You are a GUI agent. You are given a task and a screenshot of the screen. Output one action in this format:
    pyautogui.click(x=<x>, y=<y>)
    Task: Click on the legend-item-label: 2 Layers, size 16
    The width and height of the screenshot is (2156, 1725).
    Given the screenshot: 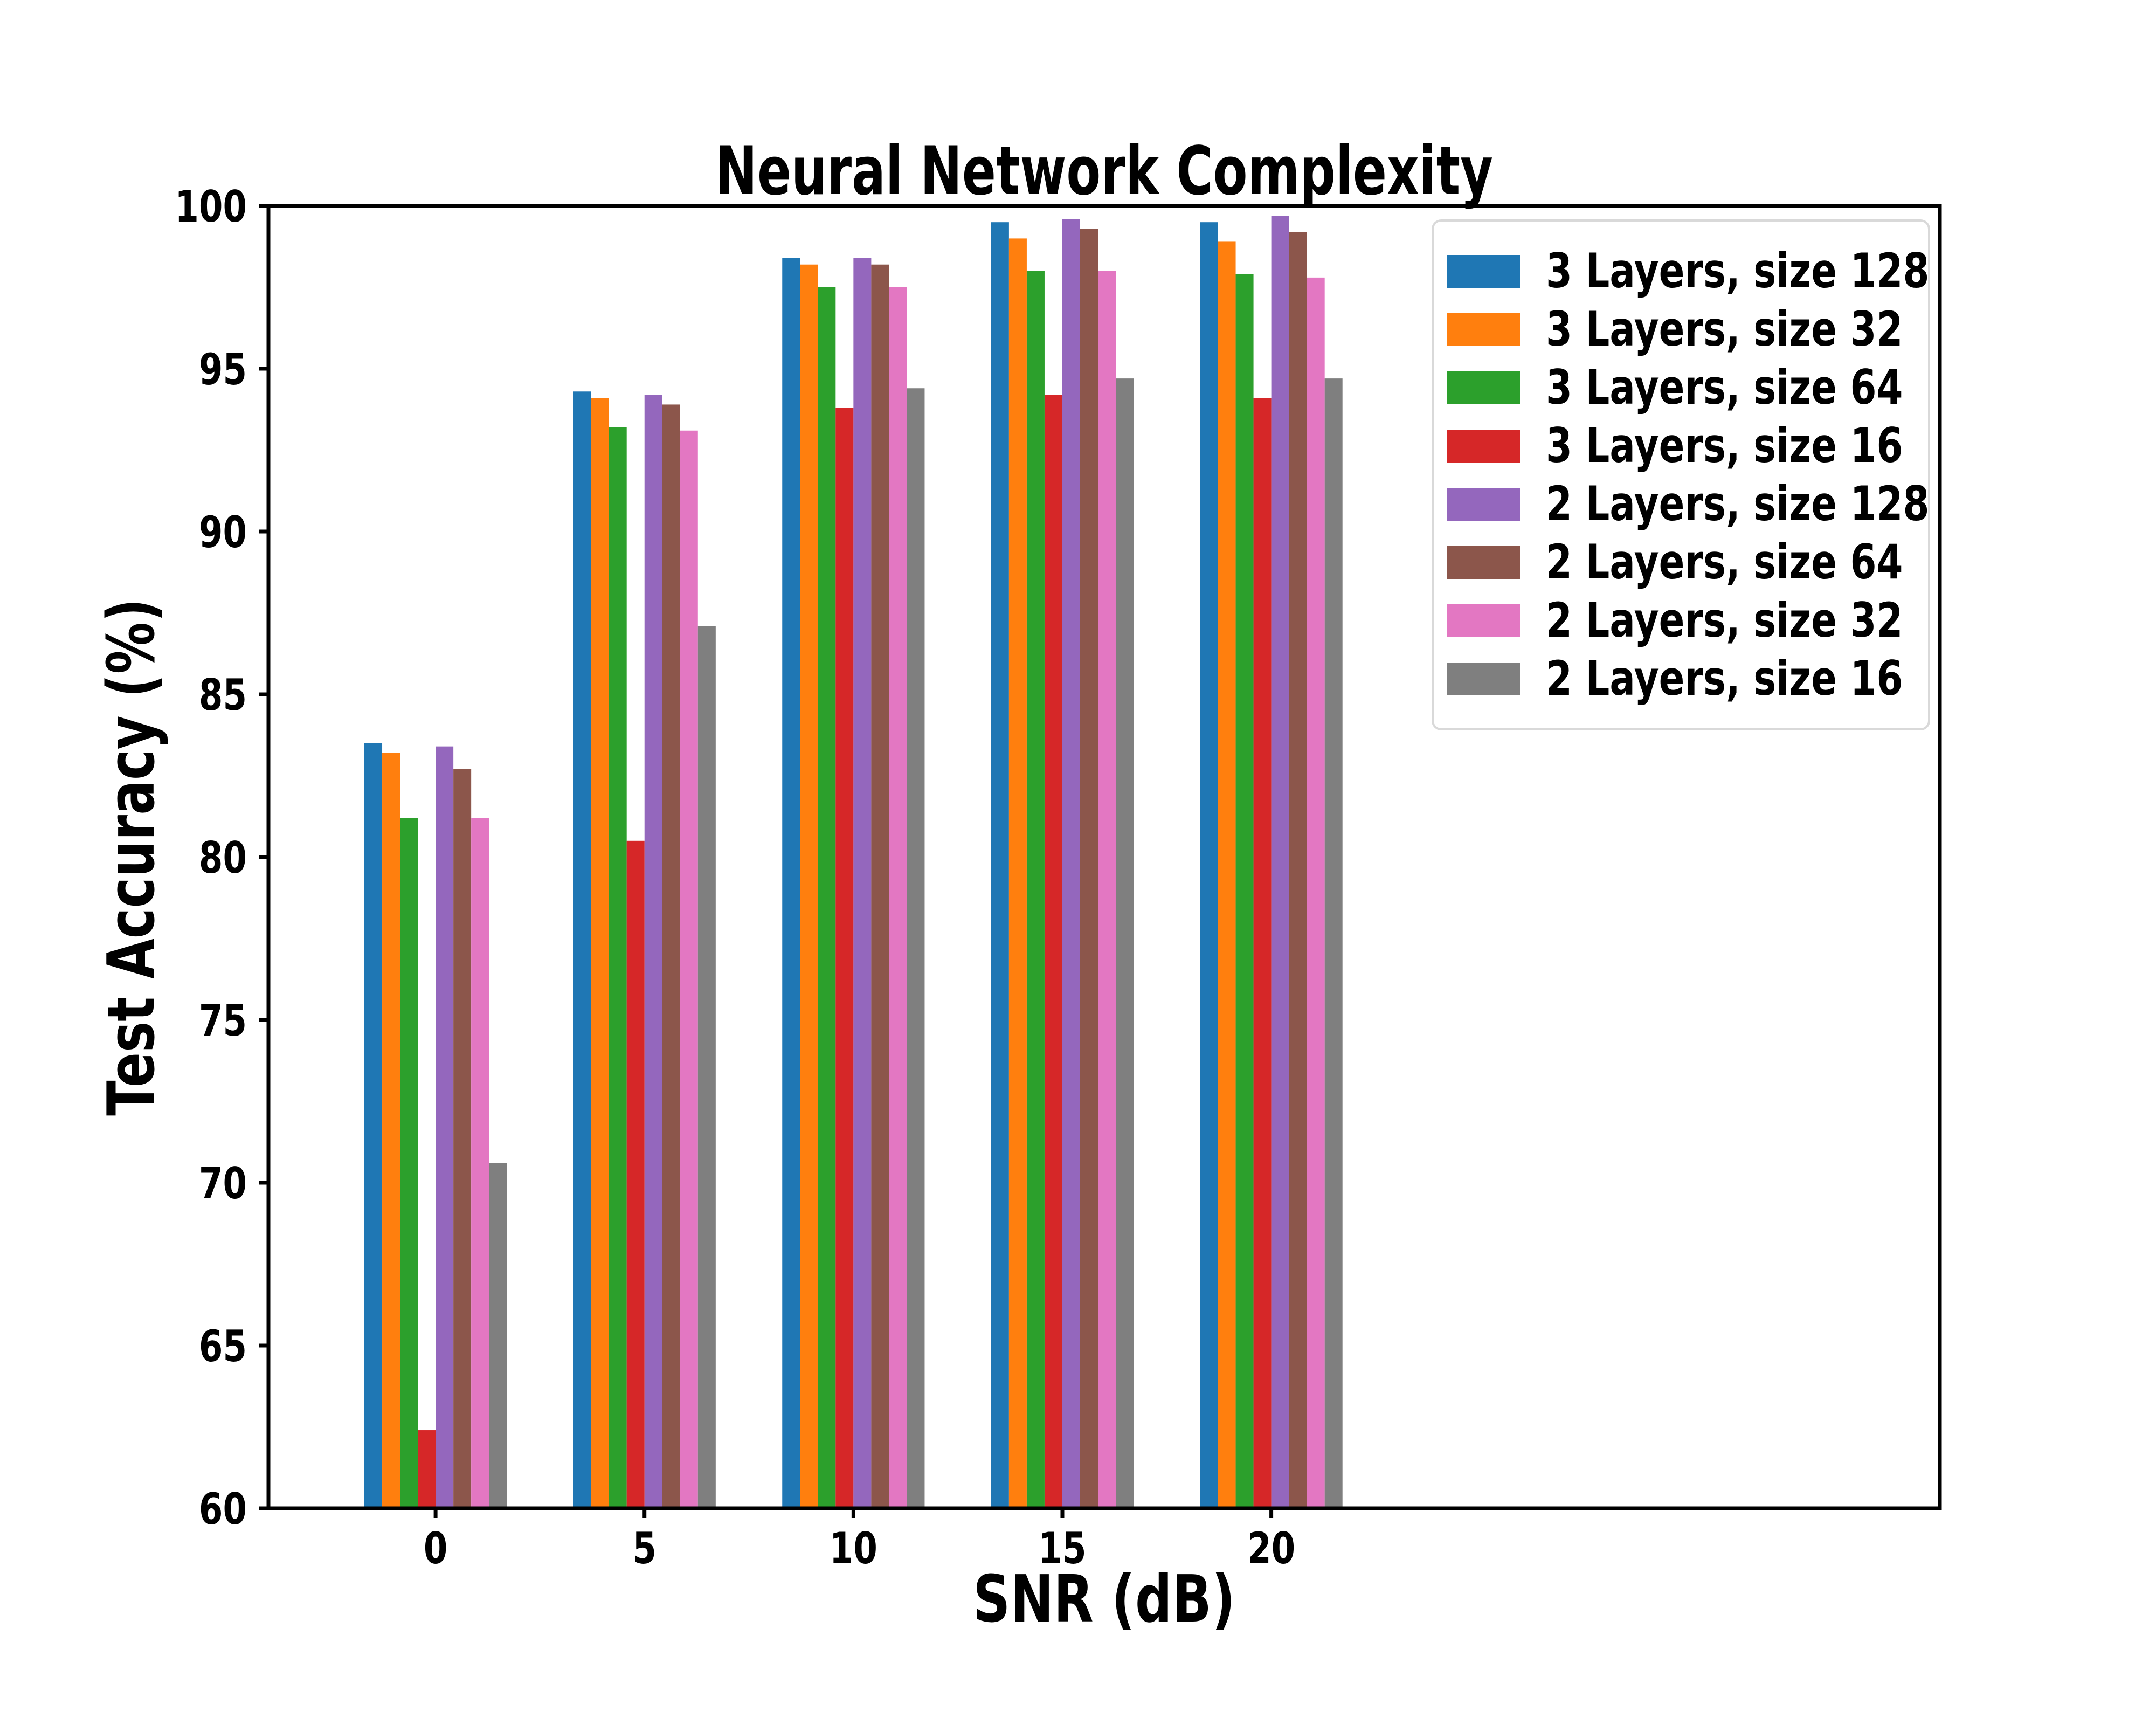 What is the action you would take?
    pyautogui.click(x=1724, y=678)
    